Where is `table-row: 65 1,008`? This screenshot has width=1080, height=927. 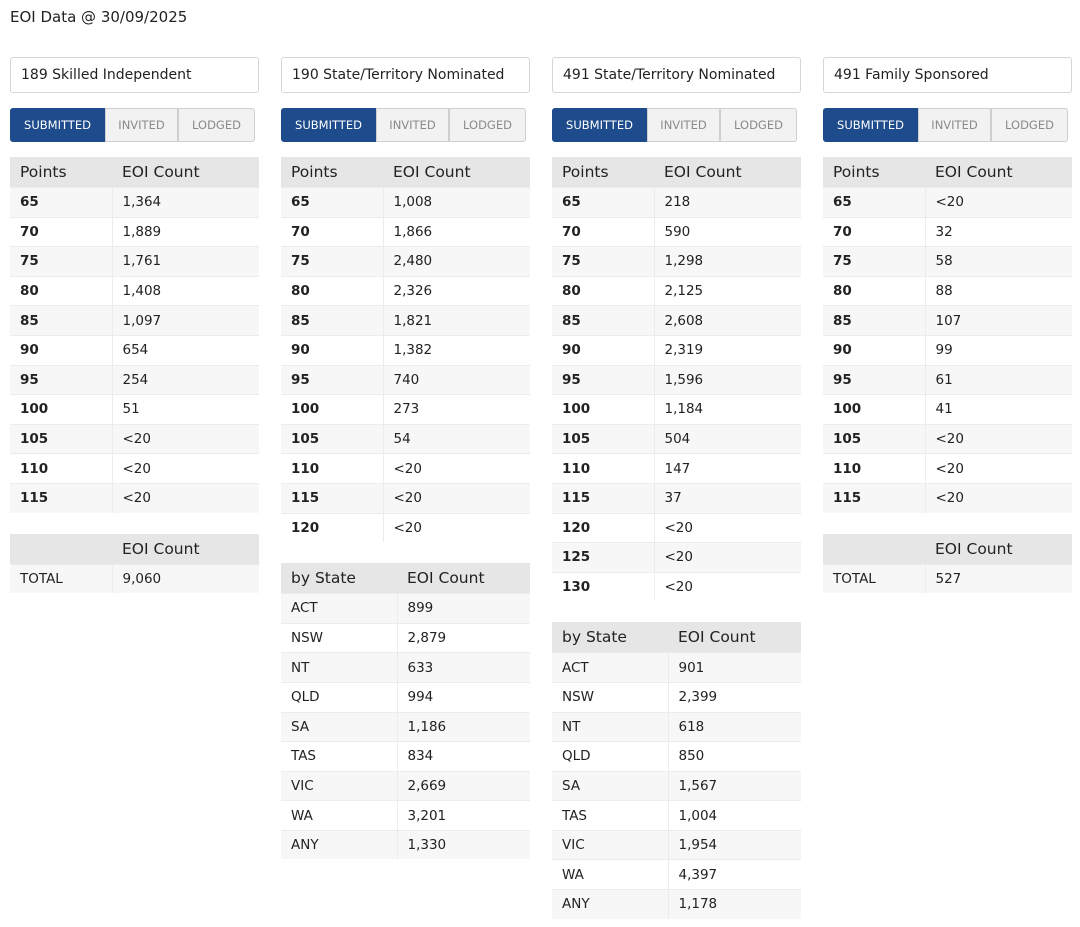
table-row: 65 1,008 is located at coordinates (405, 202).